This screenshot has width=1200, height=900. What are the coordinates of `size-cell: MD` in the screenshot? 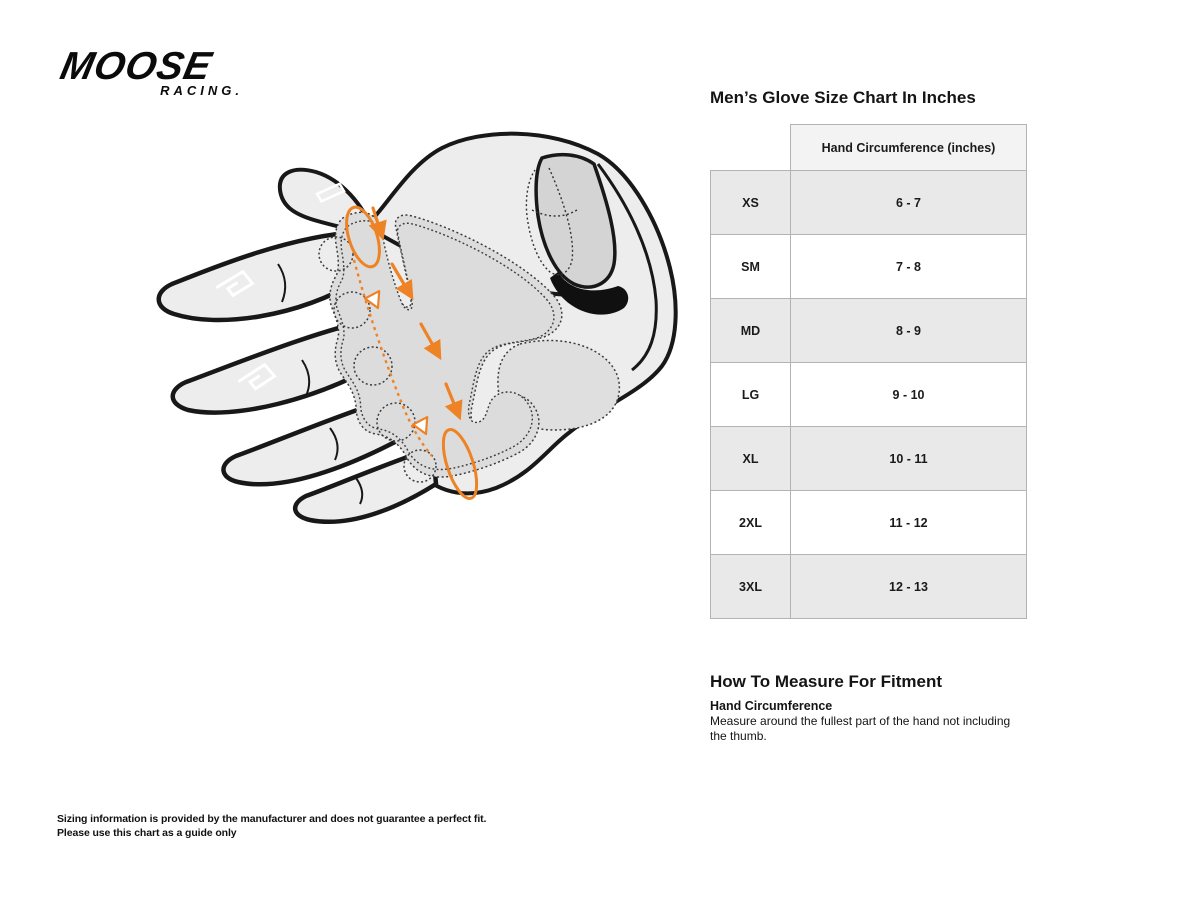 It's located at (750, 330).